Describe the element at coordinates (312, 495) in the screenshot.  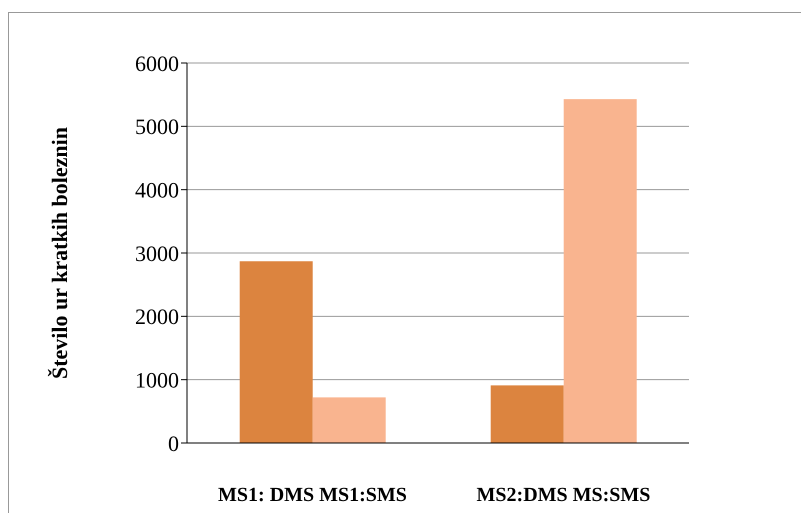
I see `x-tick-label: MS1: DMS MS1:SMS` at that location.